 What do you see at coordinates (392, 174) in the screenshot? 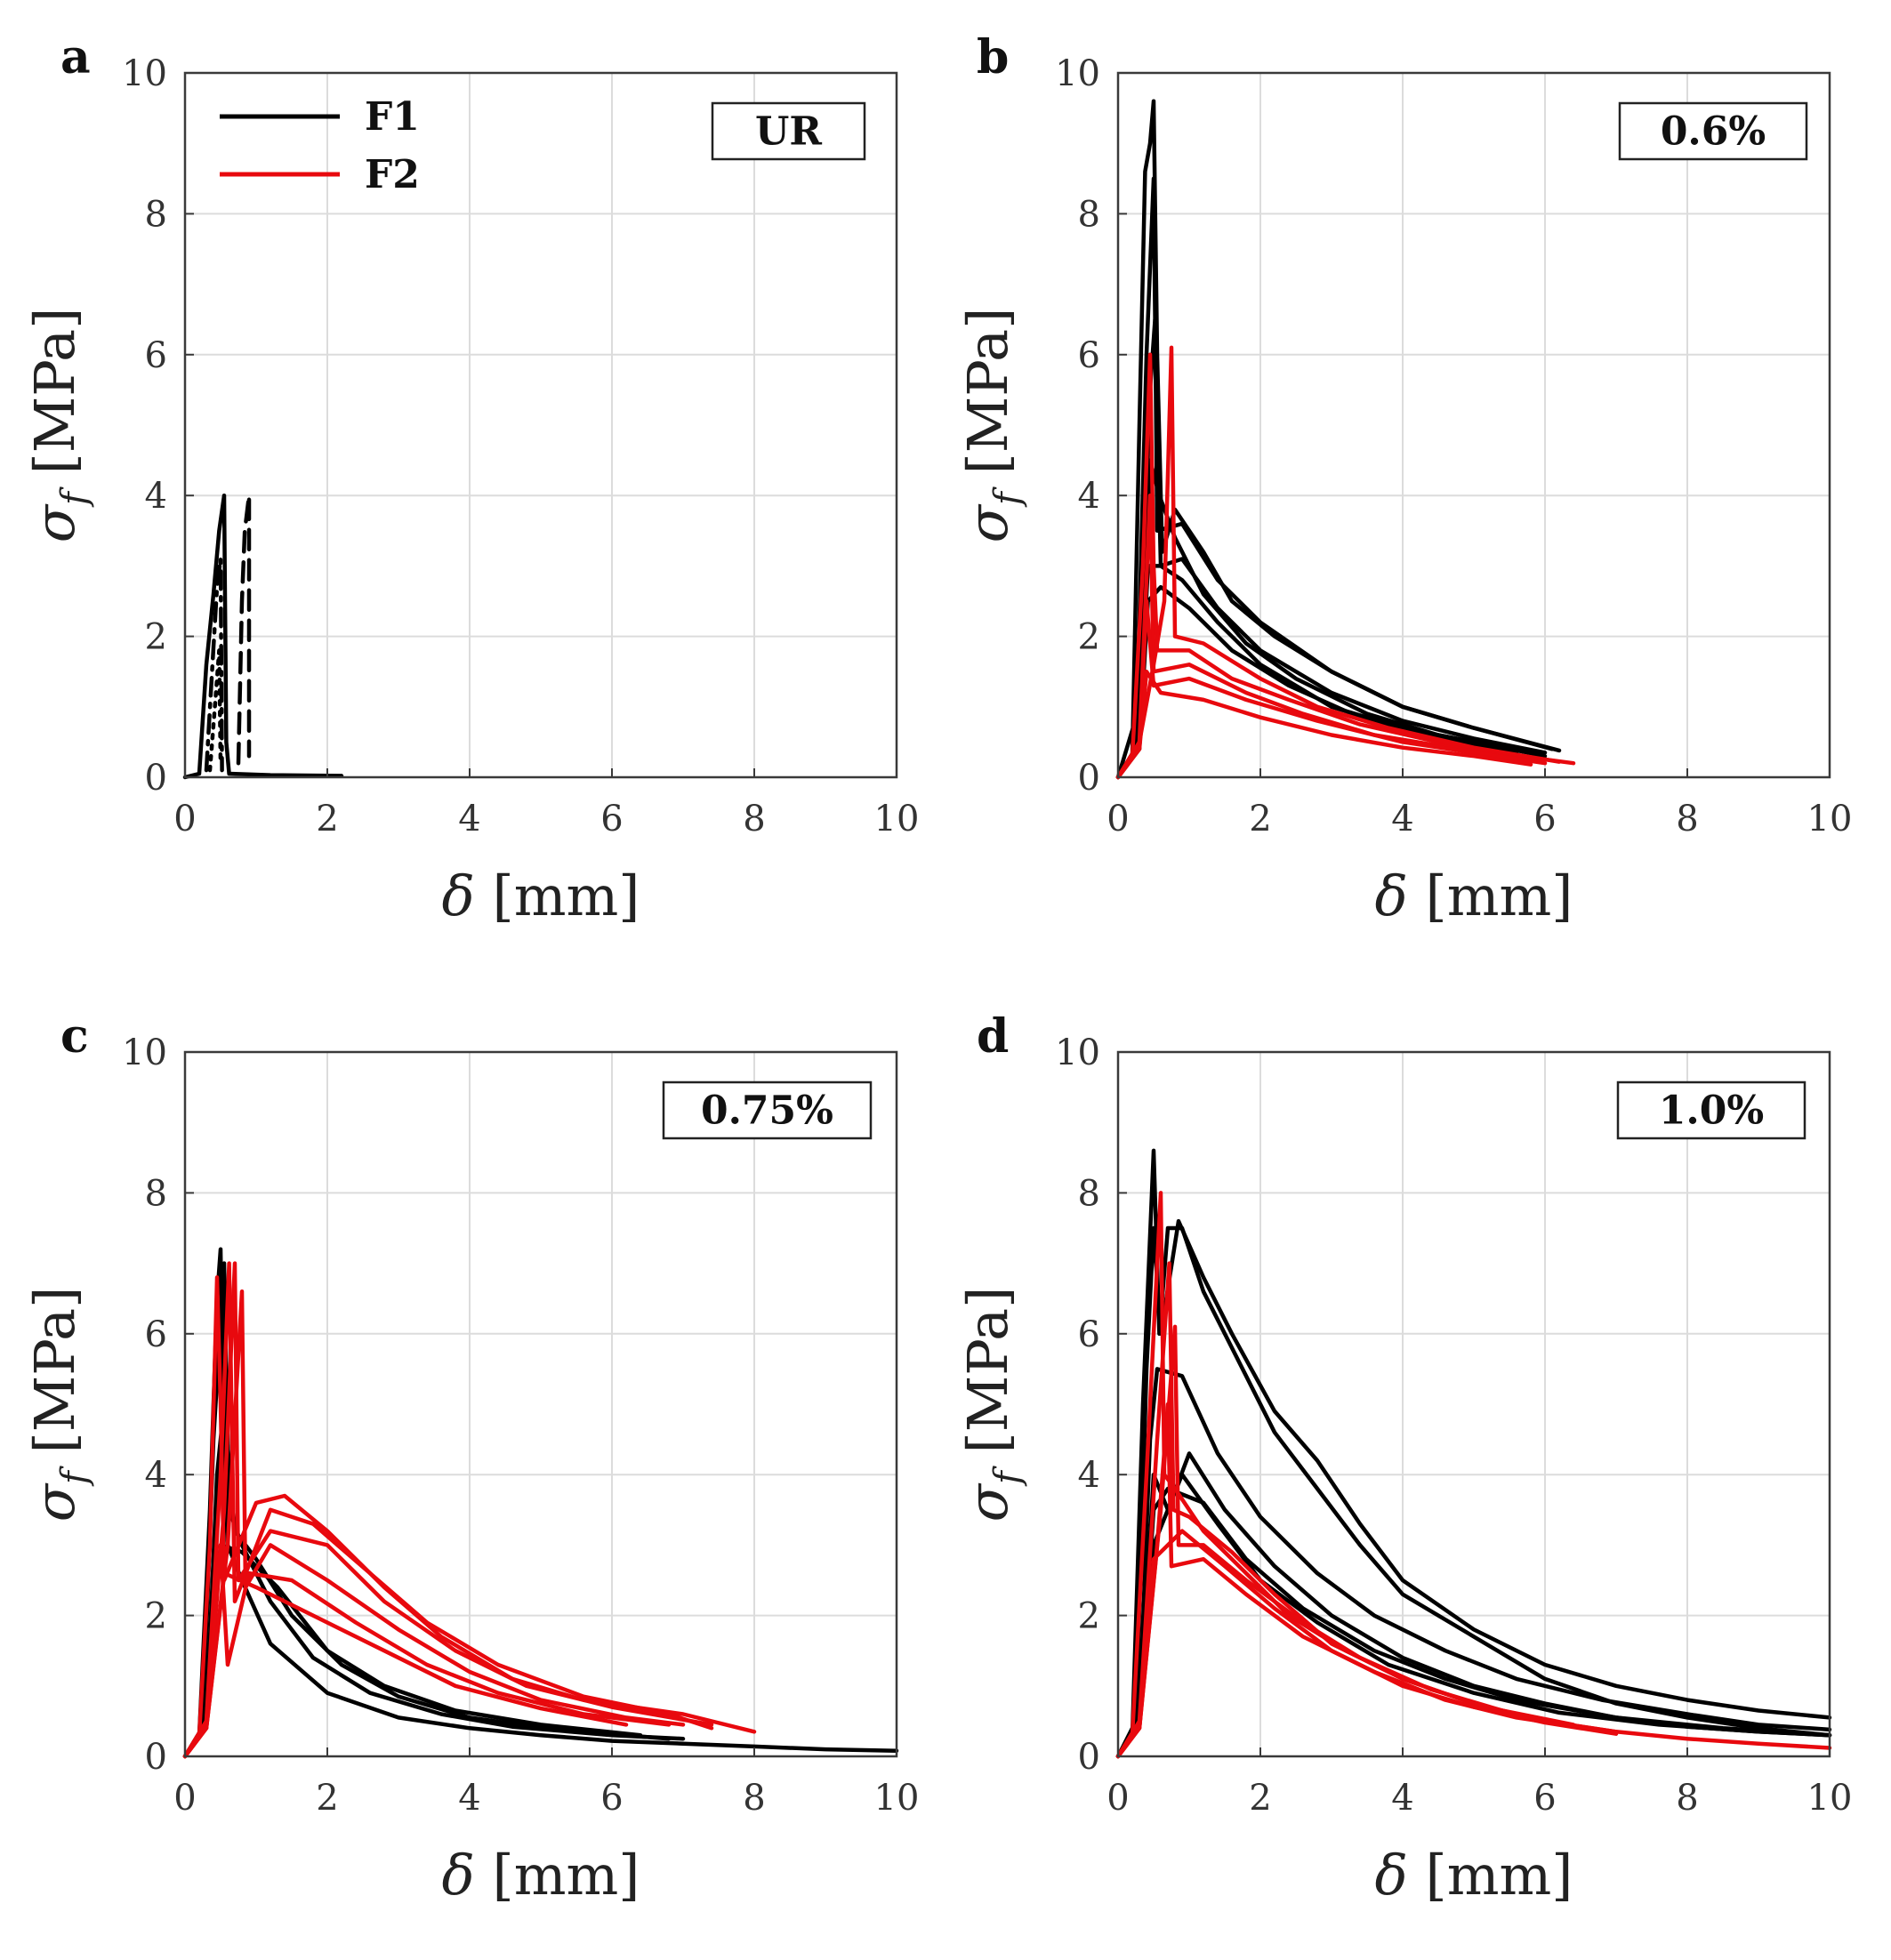
I see `legend-label-f2: F2` at bounding box center [392, 174].